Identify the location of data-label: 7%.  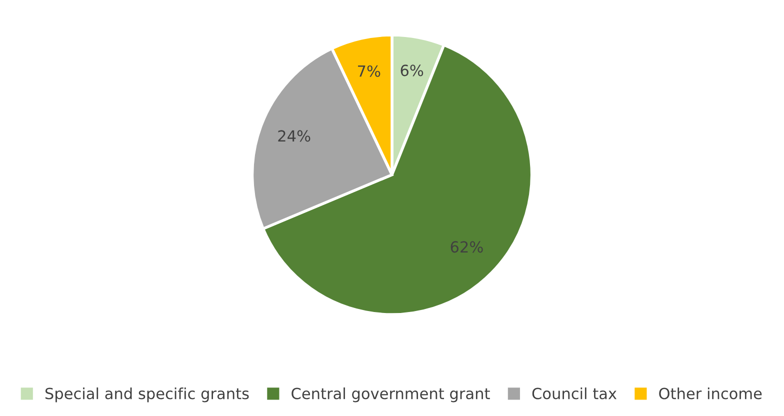
(369, 71).